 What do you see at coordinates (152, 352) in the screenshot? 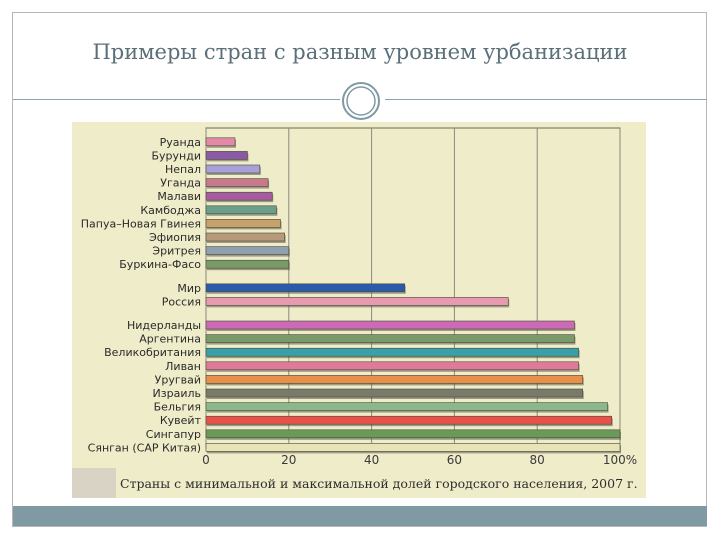
I see `bar-label: Великобритания` at bounding box center [152, 352].